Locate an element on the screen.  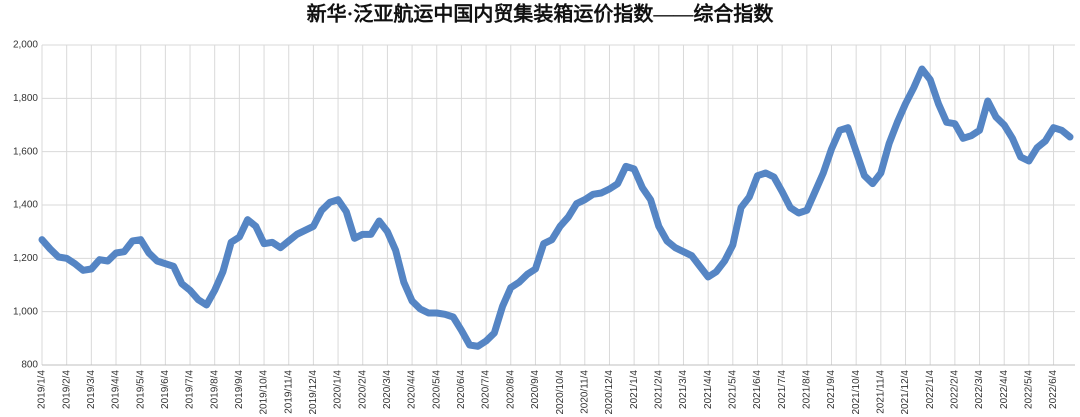
x-tick-label: 2020/5/4 is located at coordinates (436, 389).